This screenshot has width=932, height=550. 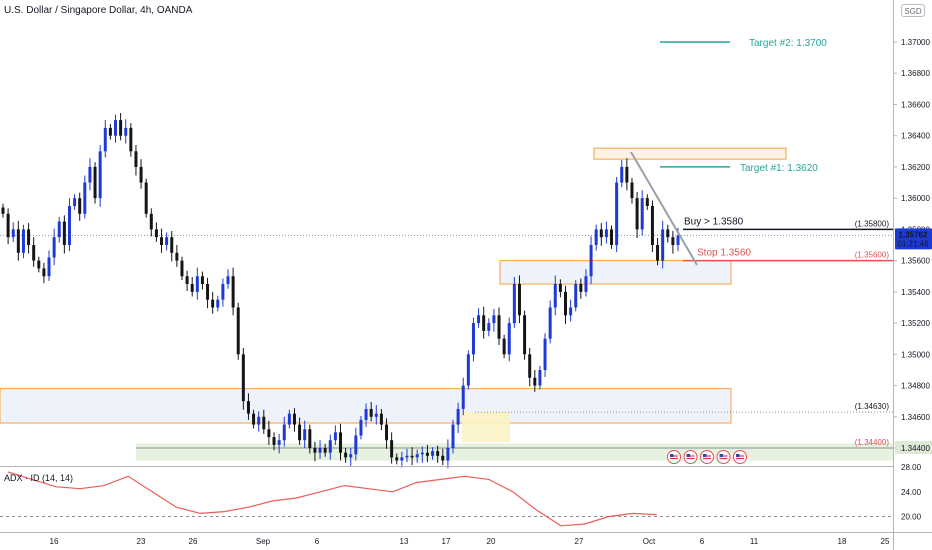 I want to click on axis-level-text: 1.34400, so click(x=915, y=448).